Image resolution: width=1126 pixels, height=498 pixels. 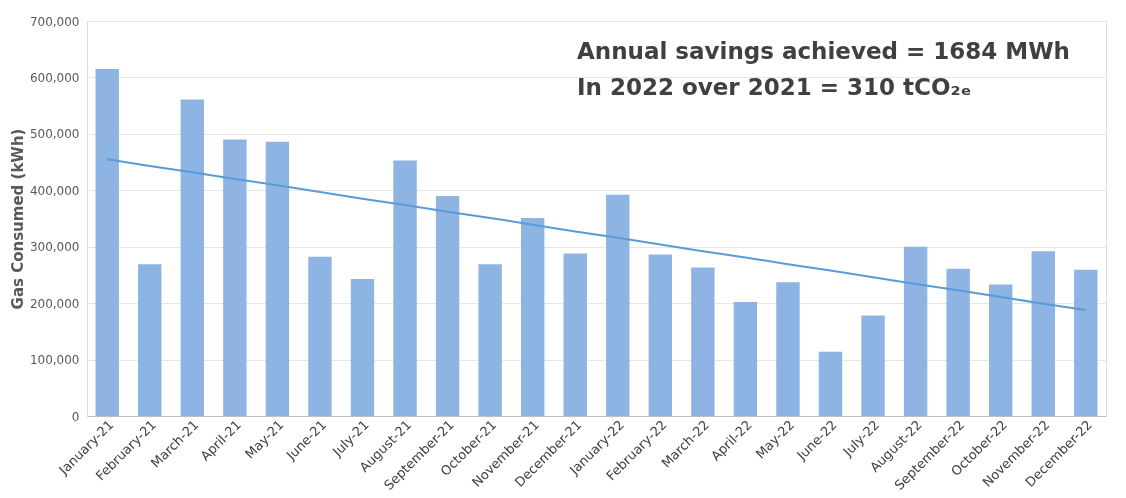 I want to click on y-tick-label: 200,000, so click(x=54, y=303).